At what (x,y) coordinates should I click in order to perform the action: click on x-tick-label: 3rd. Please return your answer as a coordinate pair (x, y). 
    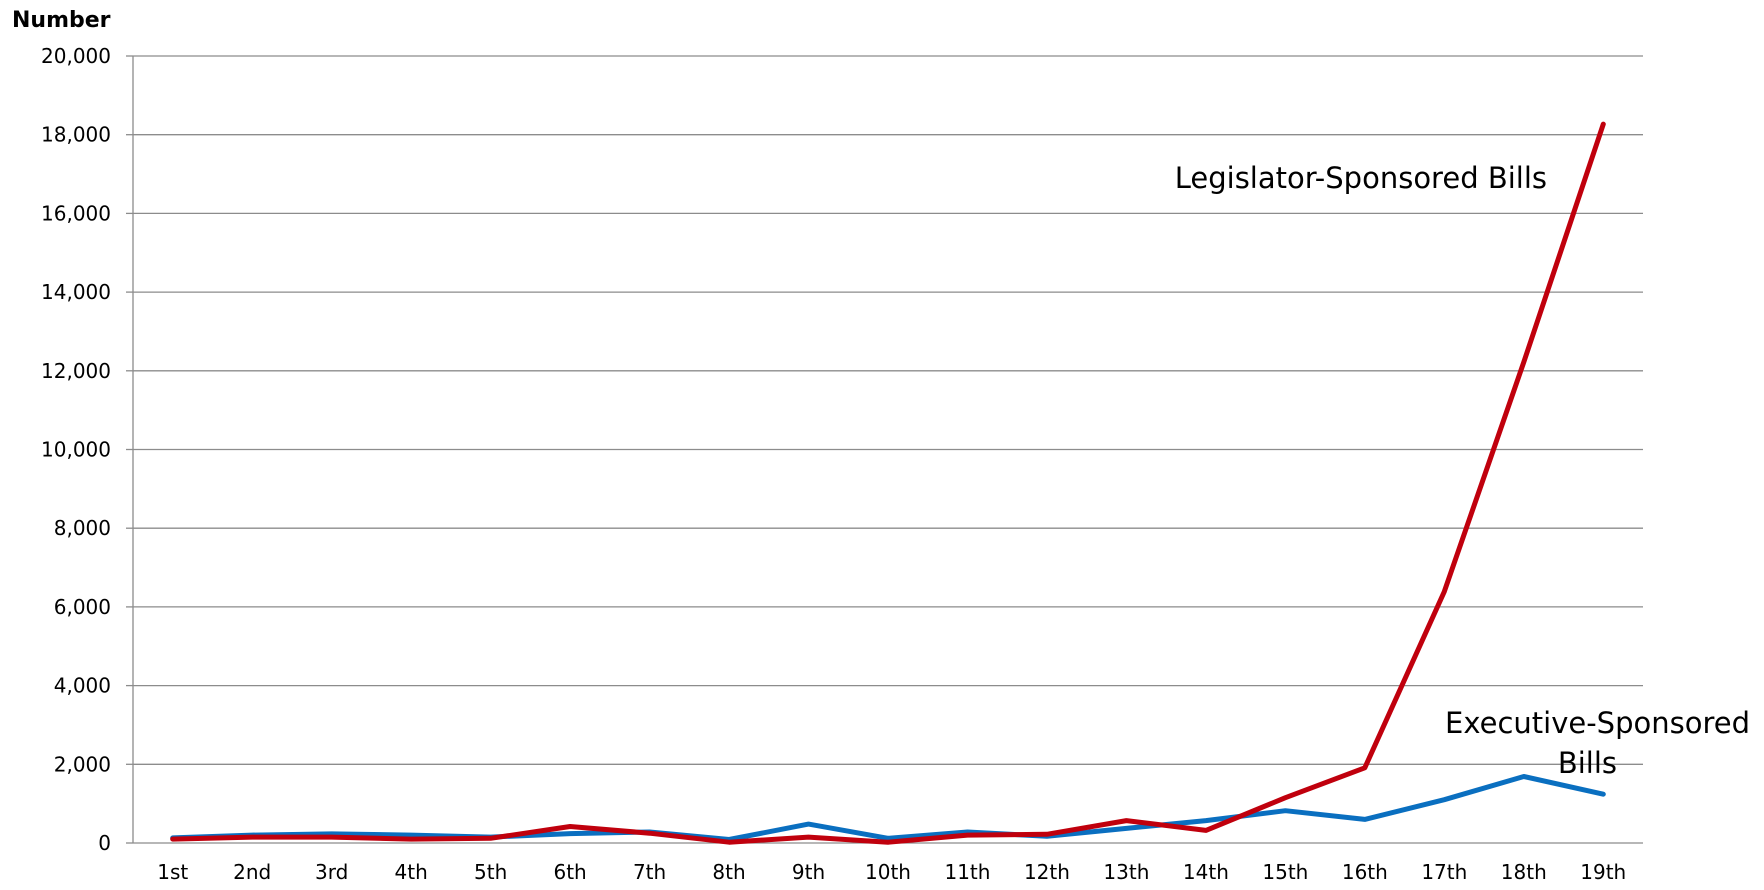
    Looking at the image, I should click on (331, 872).